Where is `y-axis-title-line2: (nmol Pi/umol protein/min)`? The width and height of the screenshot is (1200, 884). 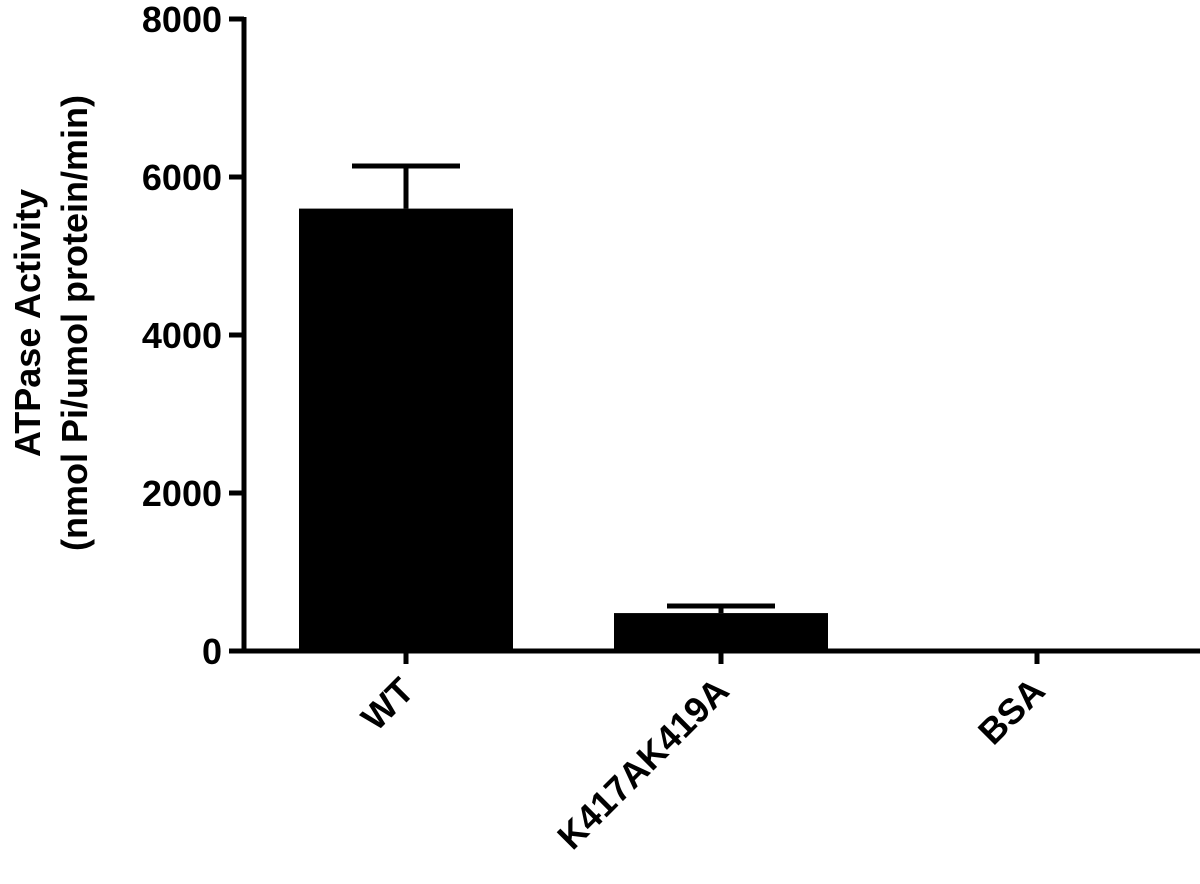 y-axis-title-line2: (nmol Pi/umol protein/min) is located at coordinates (74, 323).